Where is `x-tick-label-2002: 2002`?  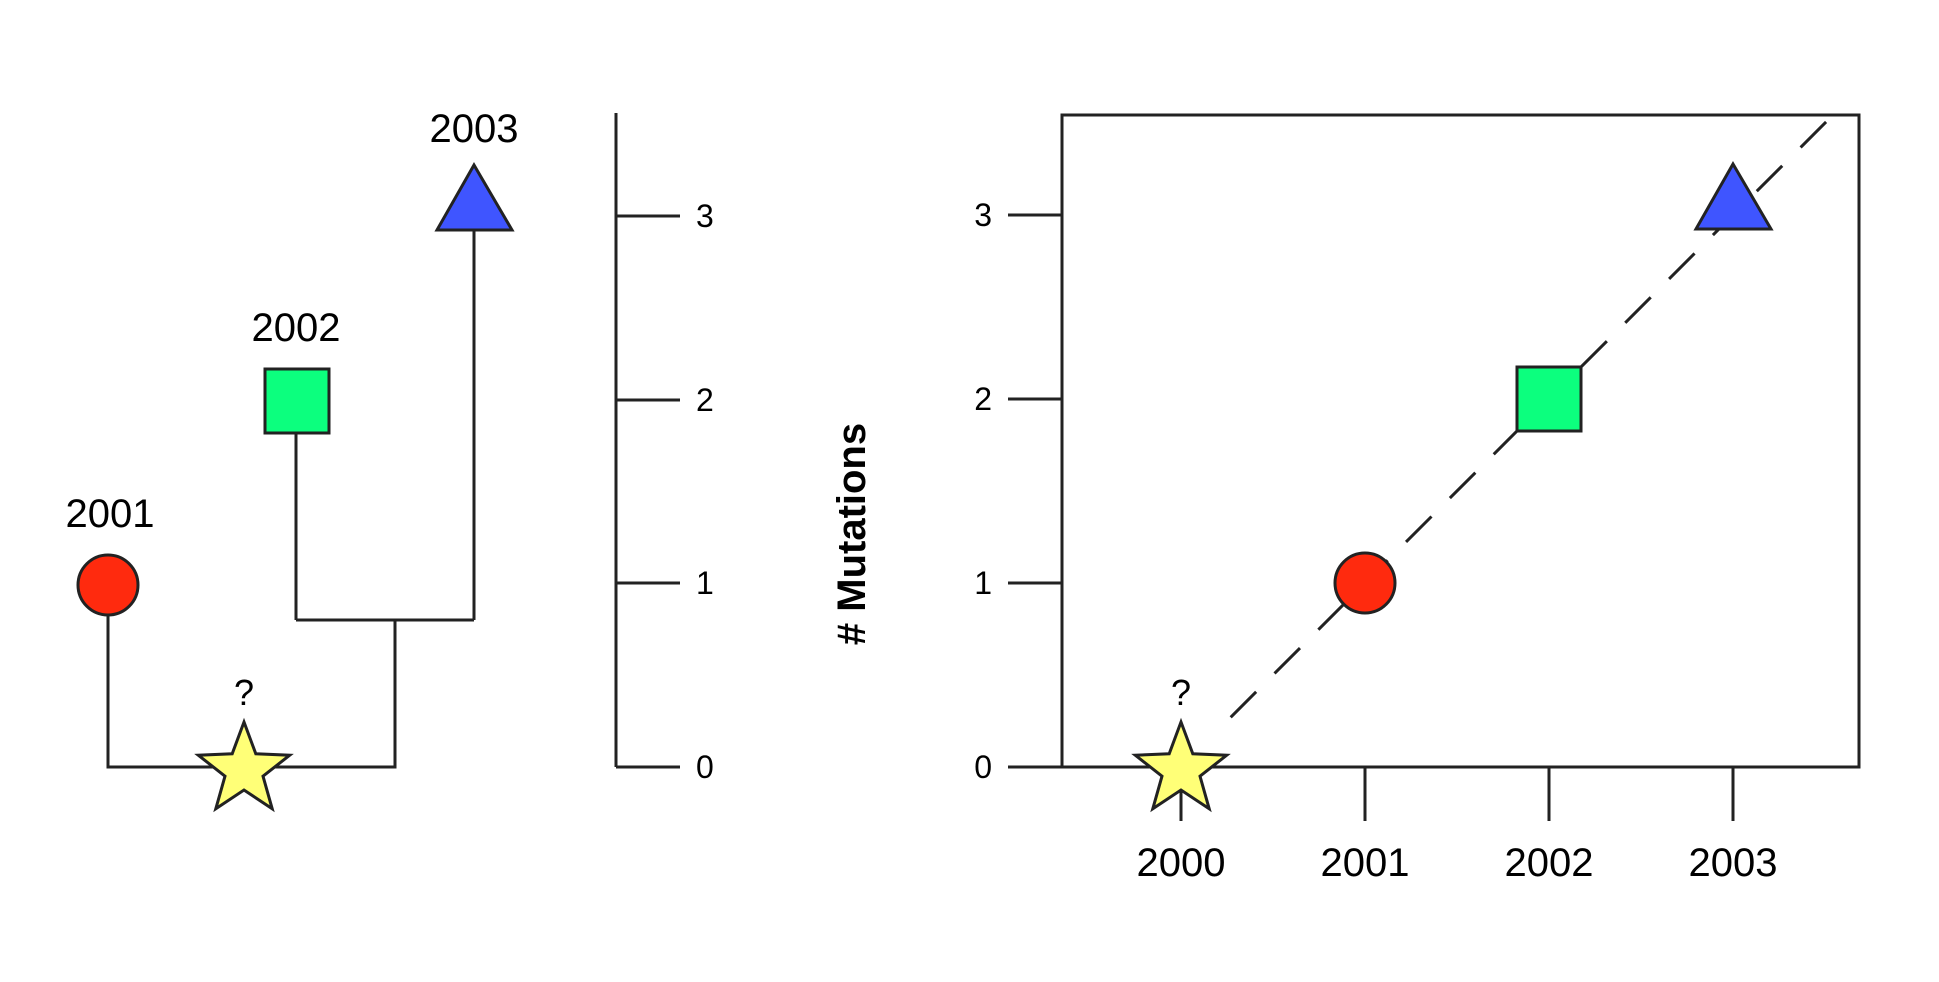 x-tick-label-2002: 2002 is located at coordinates (1549, 863).